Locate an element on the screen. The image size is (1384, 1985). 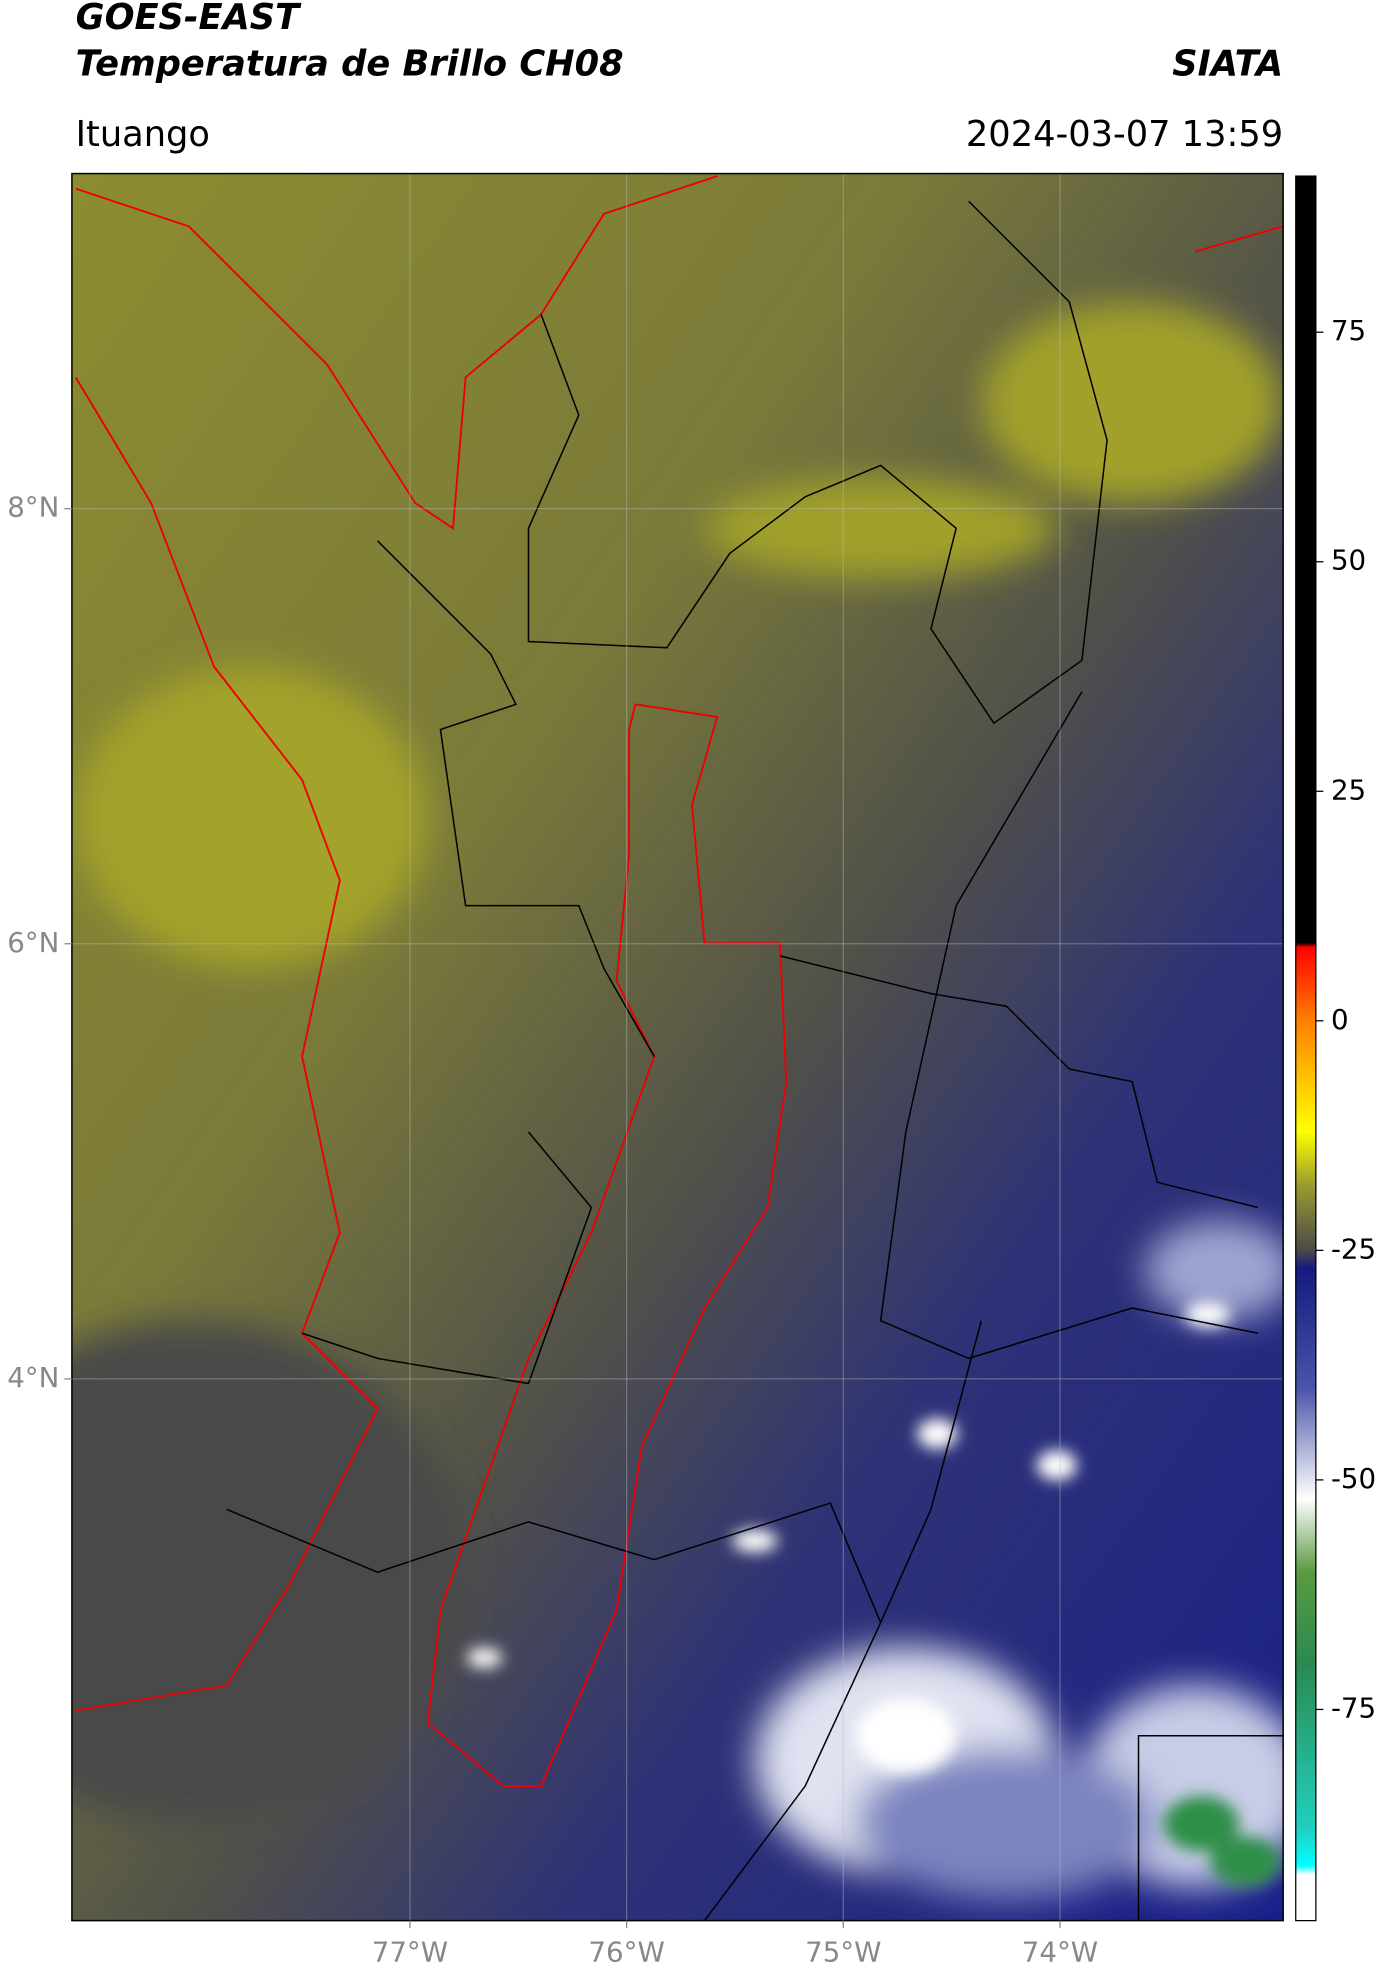
colorbar-tick-label: -75 is located at coordinates (1353, 1707).